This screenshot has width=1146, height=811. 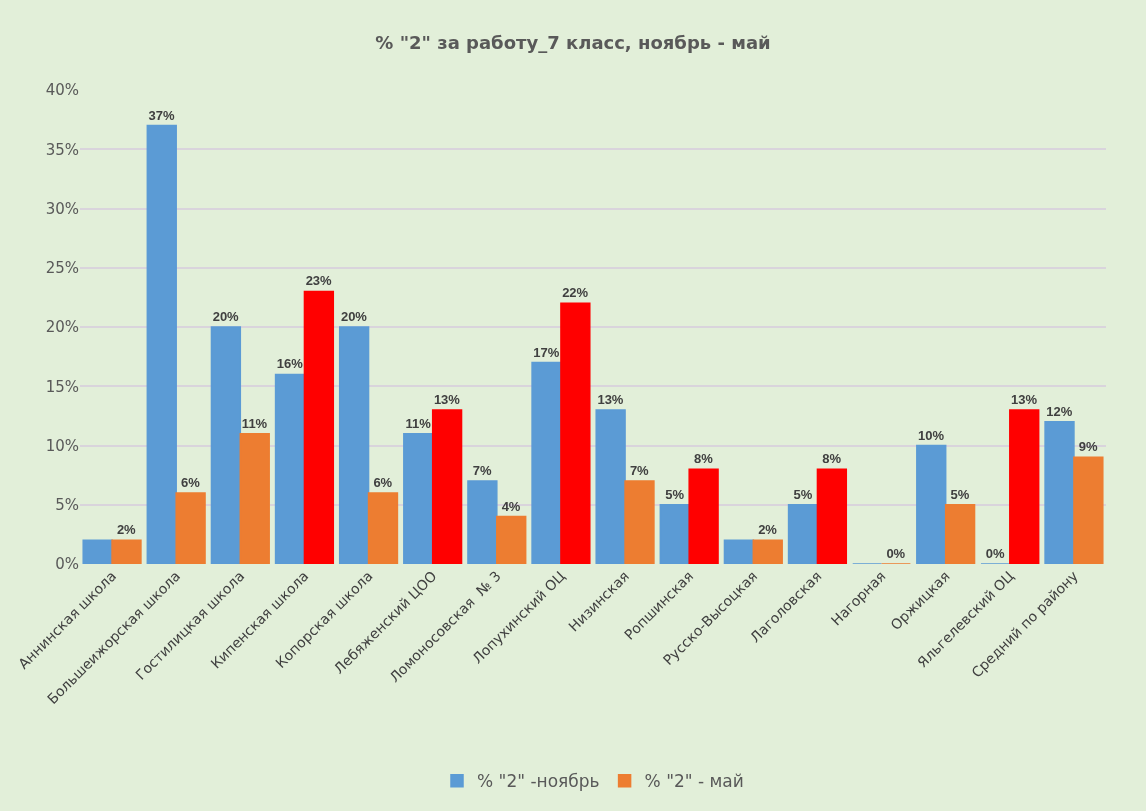 What do you see at coordinates (546, 352) in the screenshot?
I see `data-label: 17%` at bounding box center [546, 352].